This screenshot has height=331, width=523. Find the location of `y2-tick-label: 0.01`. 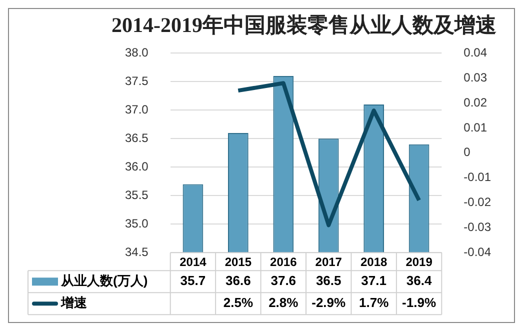

y2-tick-label: 0.01 is located at coordinates (476, 127).